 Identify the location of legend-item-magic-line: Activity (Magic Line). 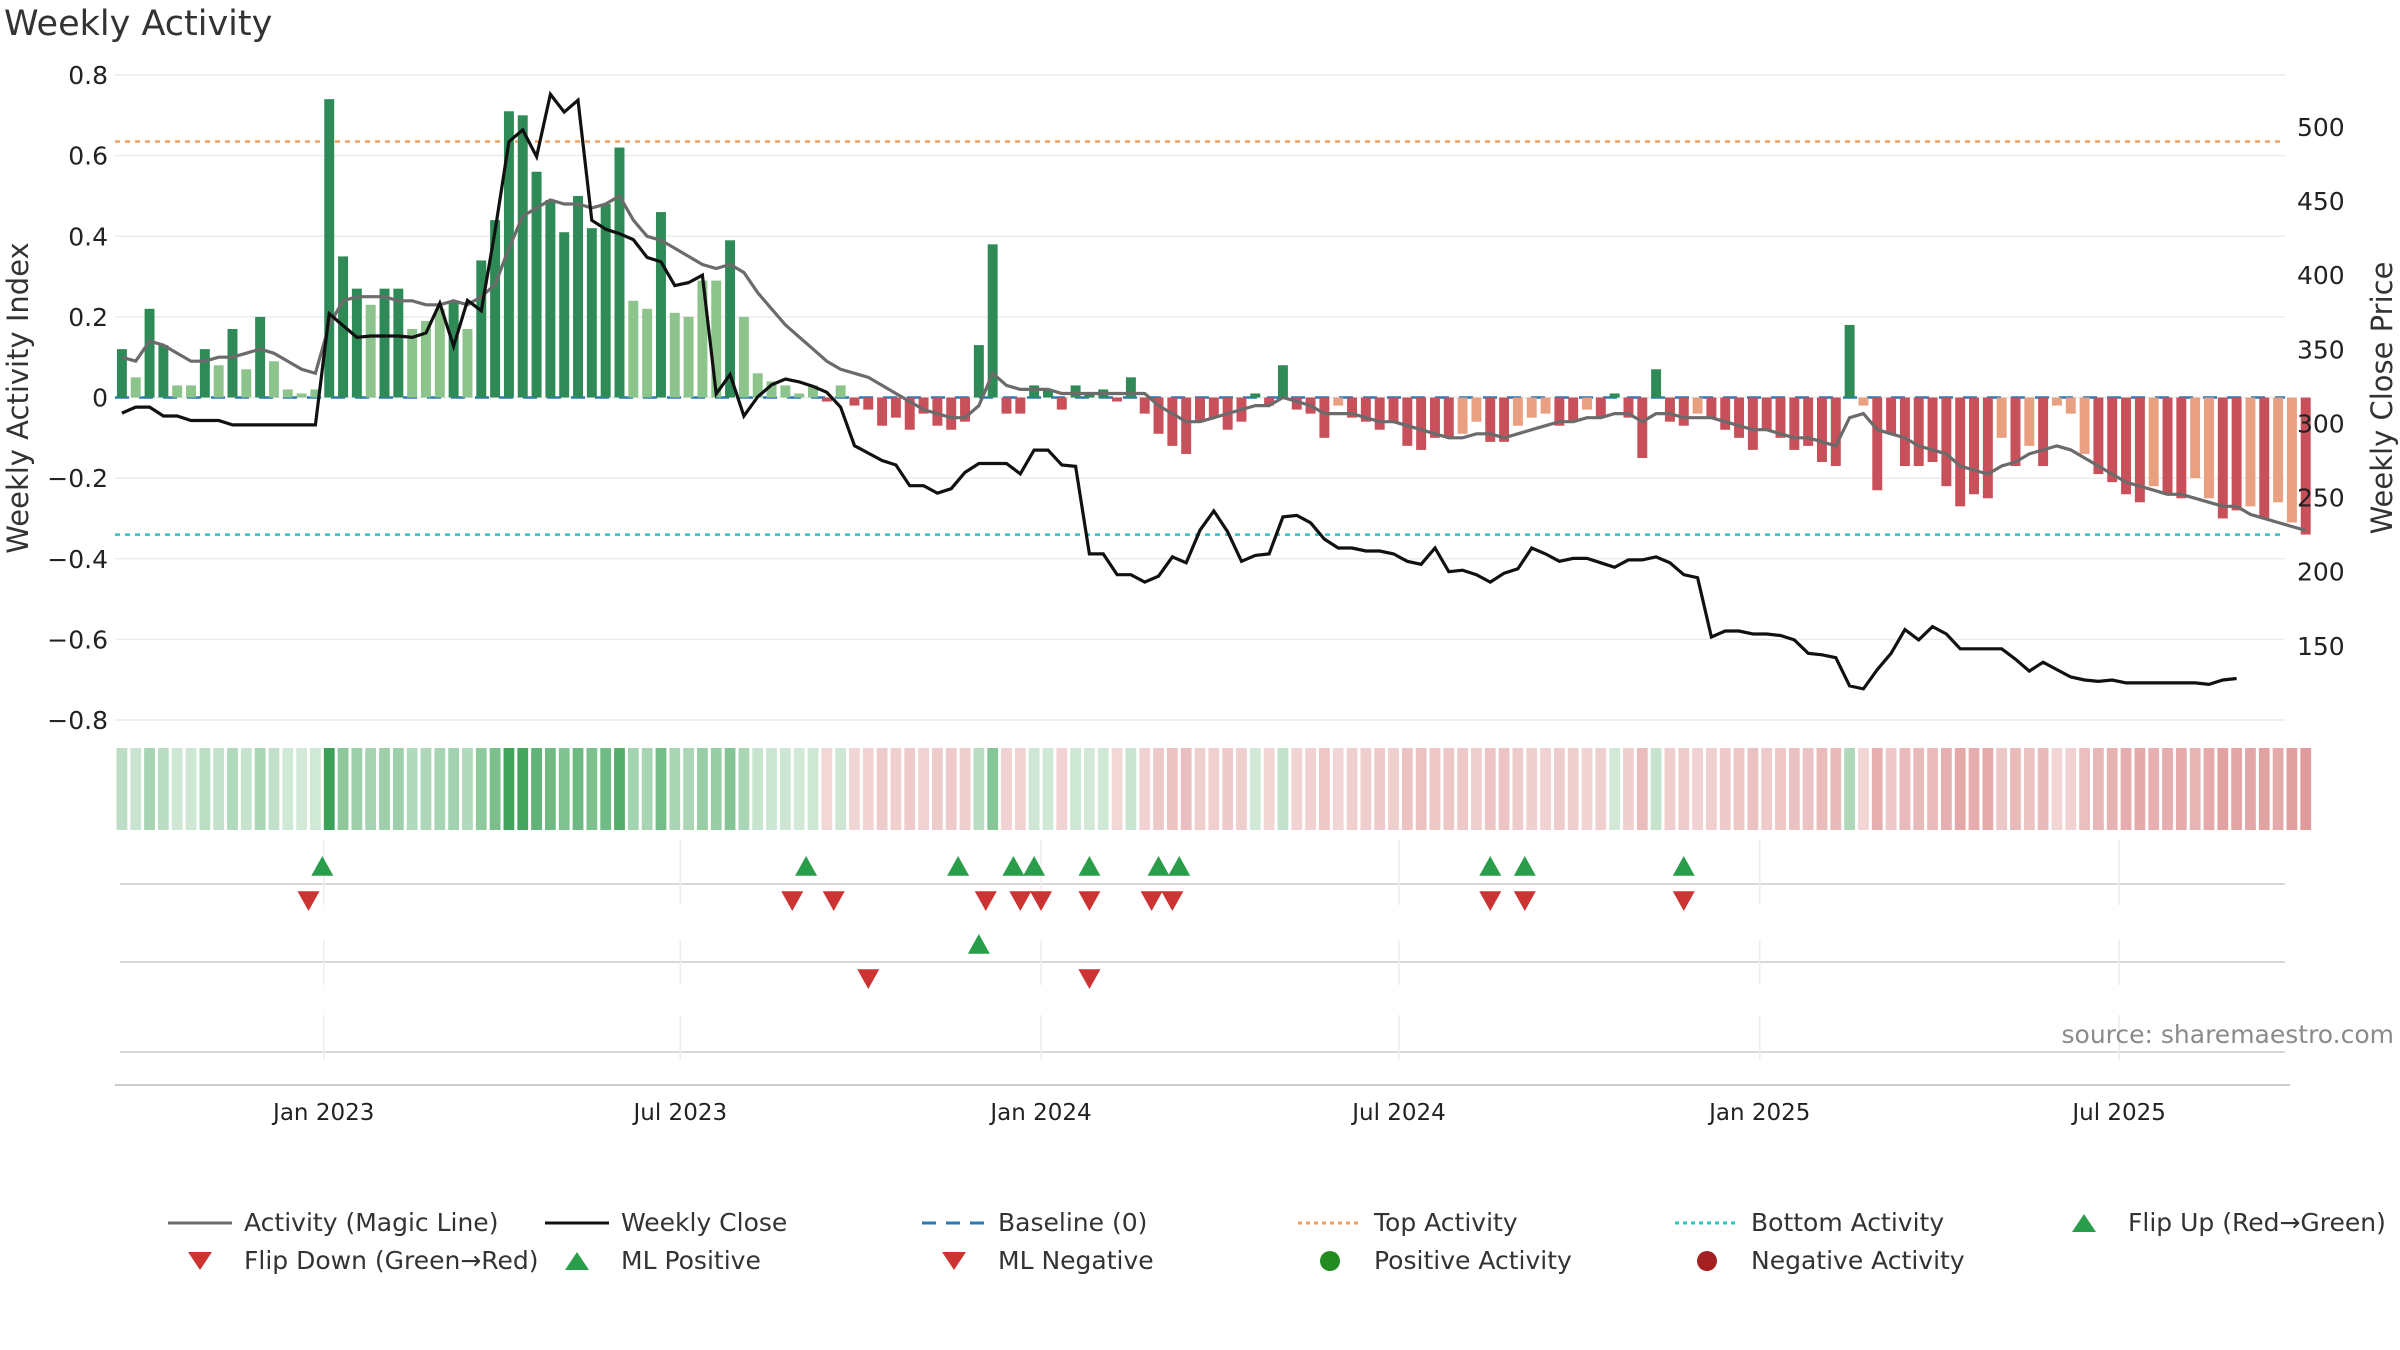
(333, 1222).